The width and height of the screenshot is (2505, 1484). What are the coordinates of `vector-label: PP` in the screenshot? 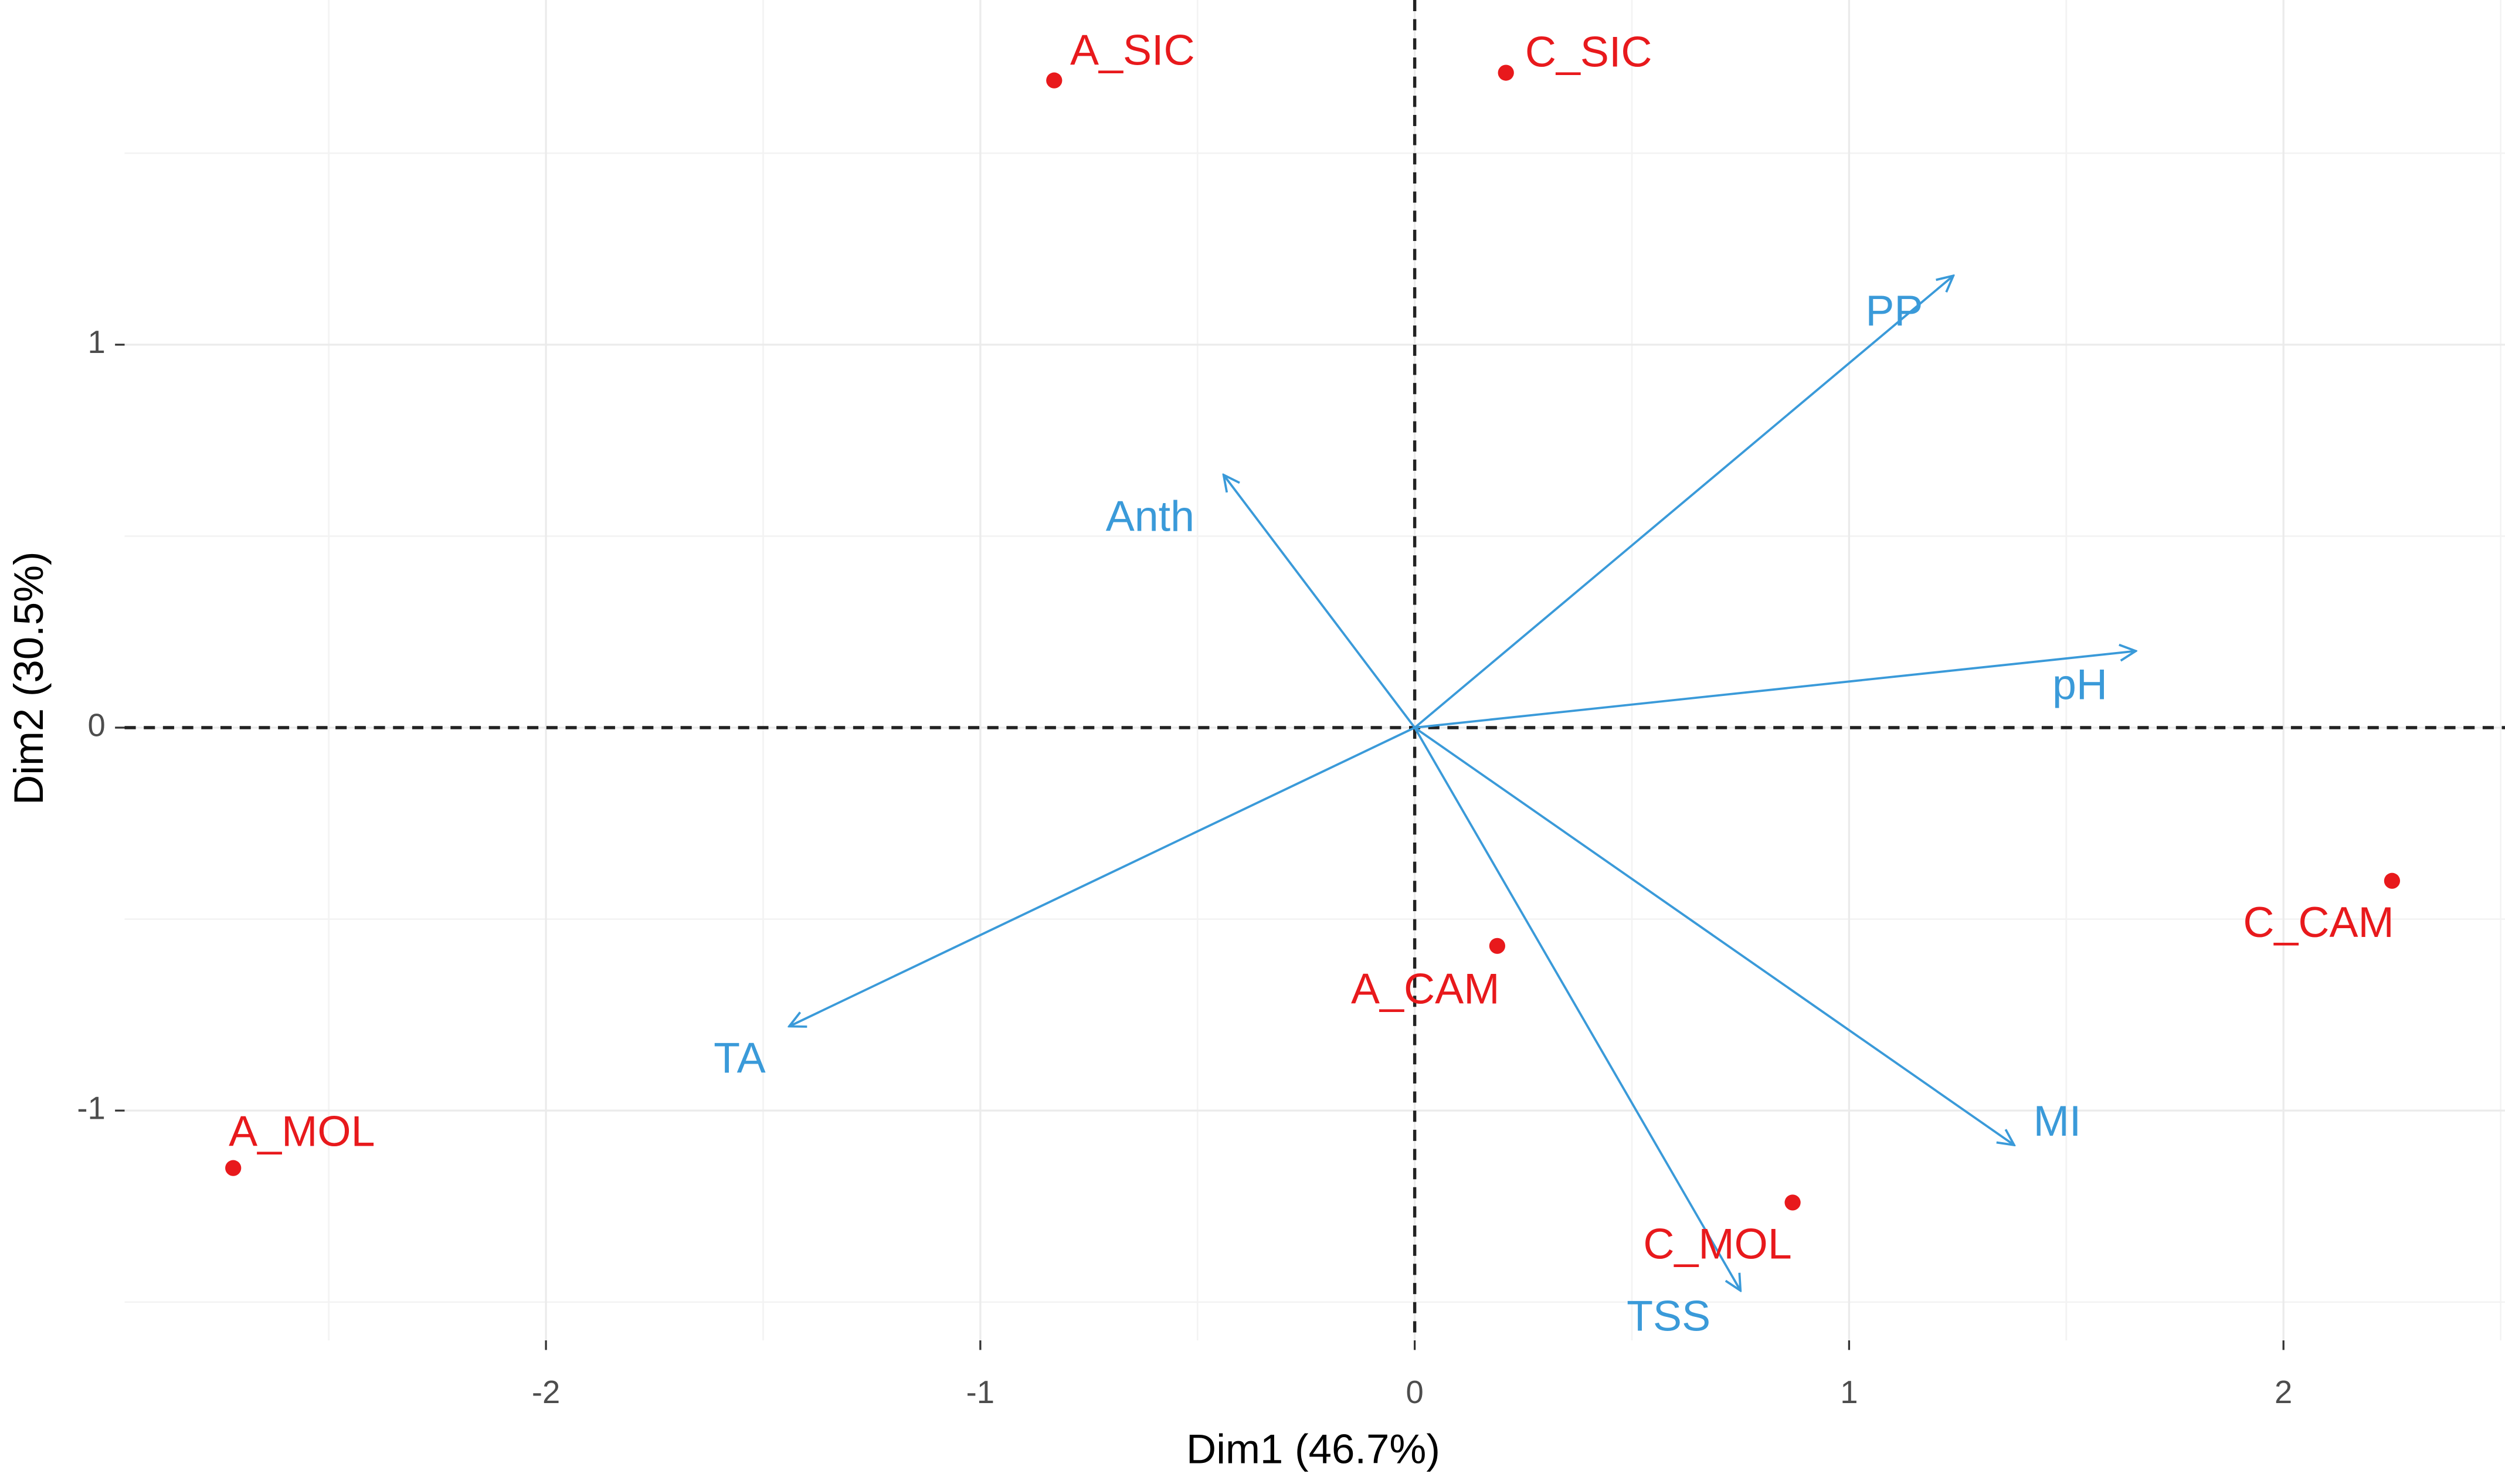 It's located at (1894, 311).